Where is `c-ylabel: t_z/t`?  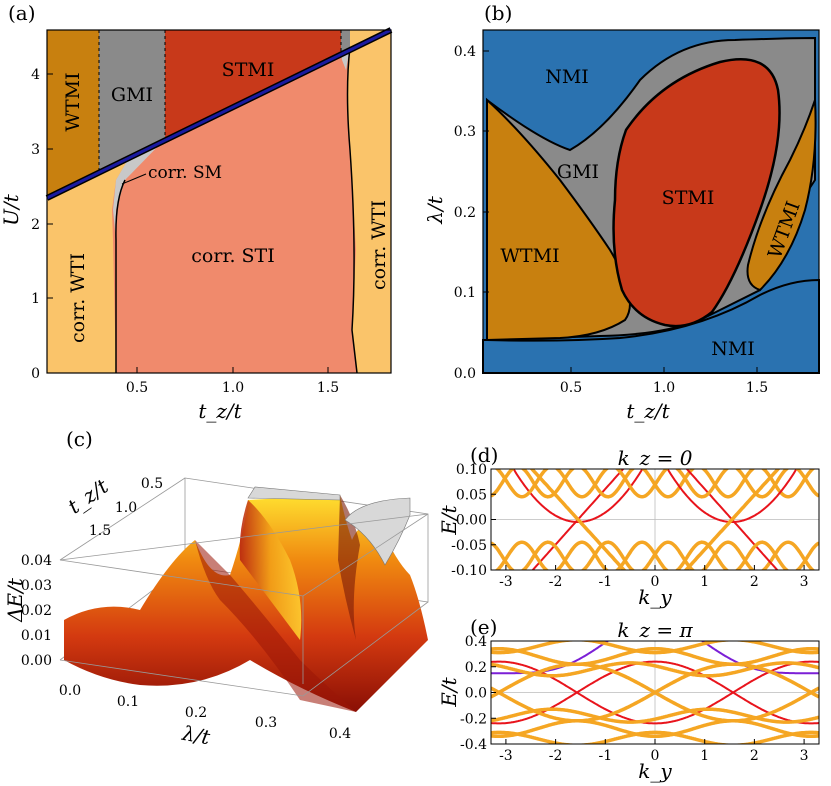
c-ylabel: t_z/t is located at coordinates (88, 495).